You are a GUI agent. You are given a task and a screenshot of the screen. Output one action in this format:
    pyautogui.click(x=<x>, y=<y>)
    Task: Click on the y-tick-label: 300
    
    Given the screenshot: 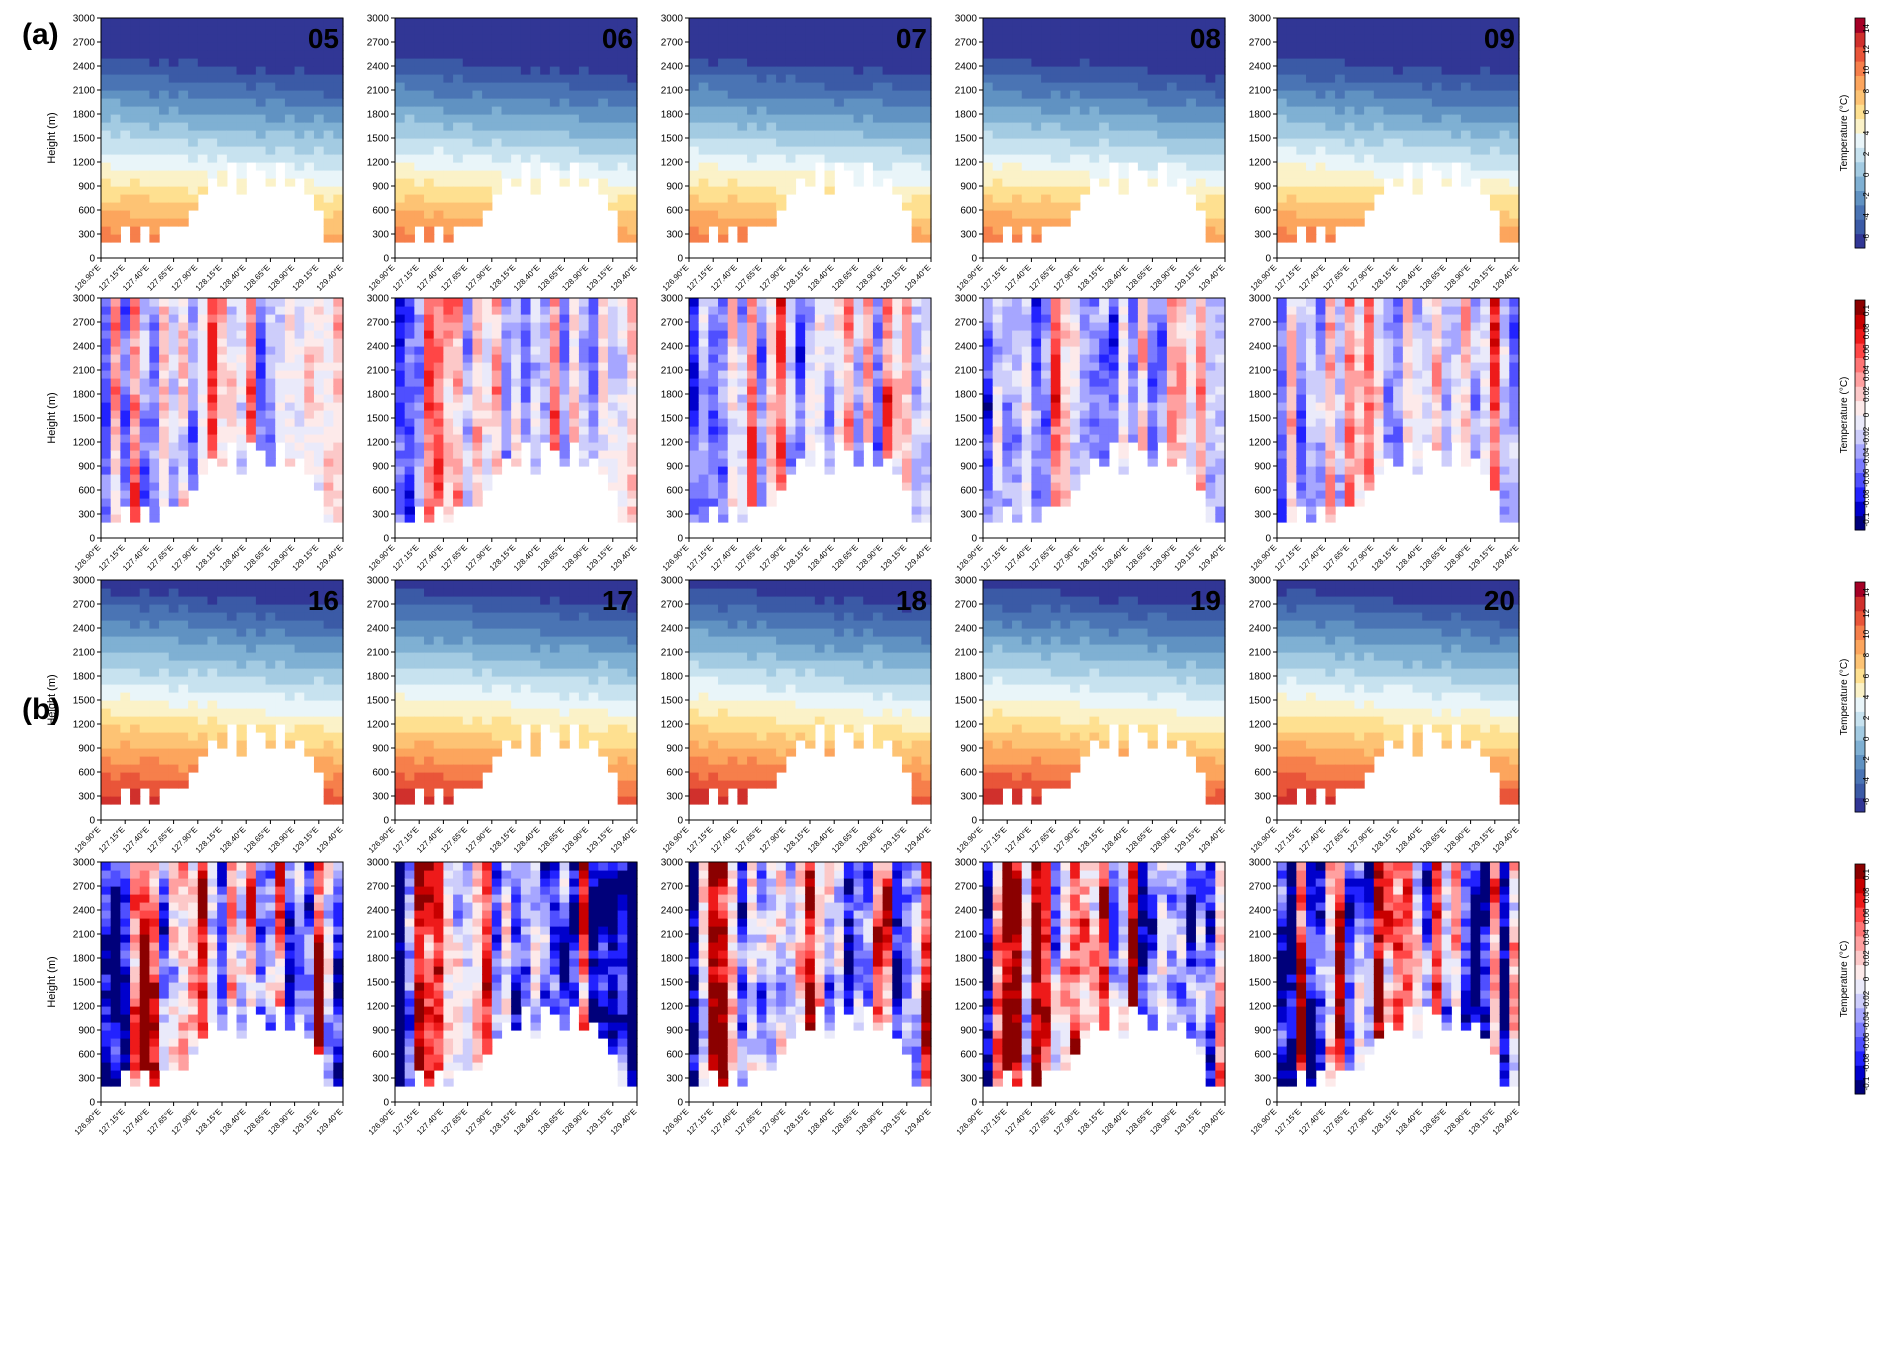 What is the action you would take?
    pyautogui.click(x=968, y=235)
    